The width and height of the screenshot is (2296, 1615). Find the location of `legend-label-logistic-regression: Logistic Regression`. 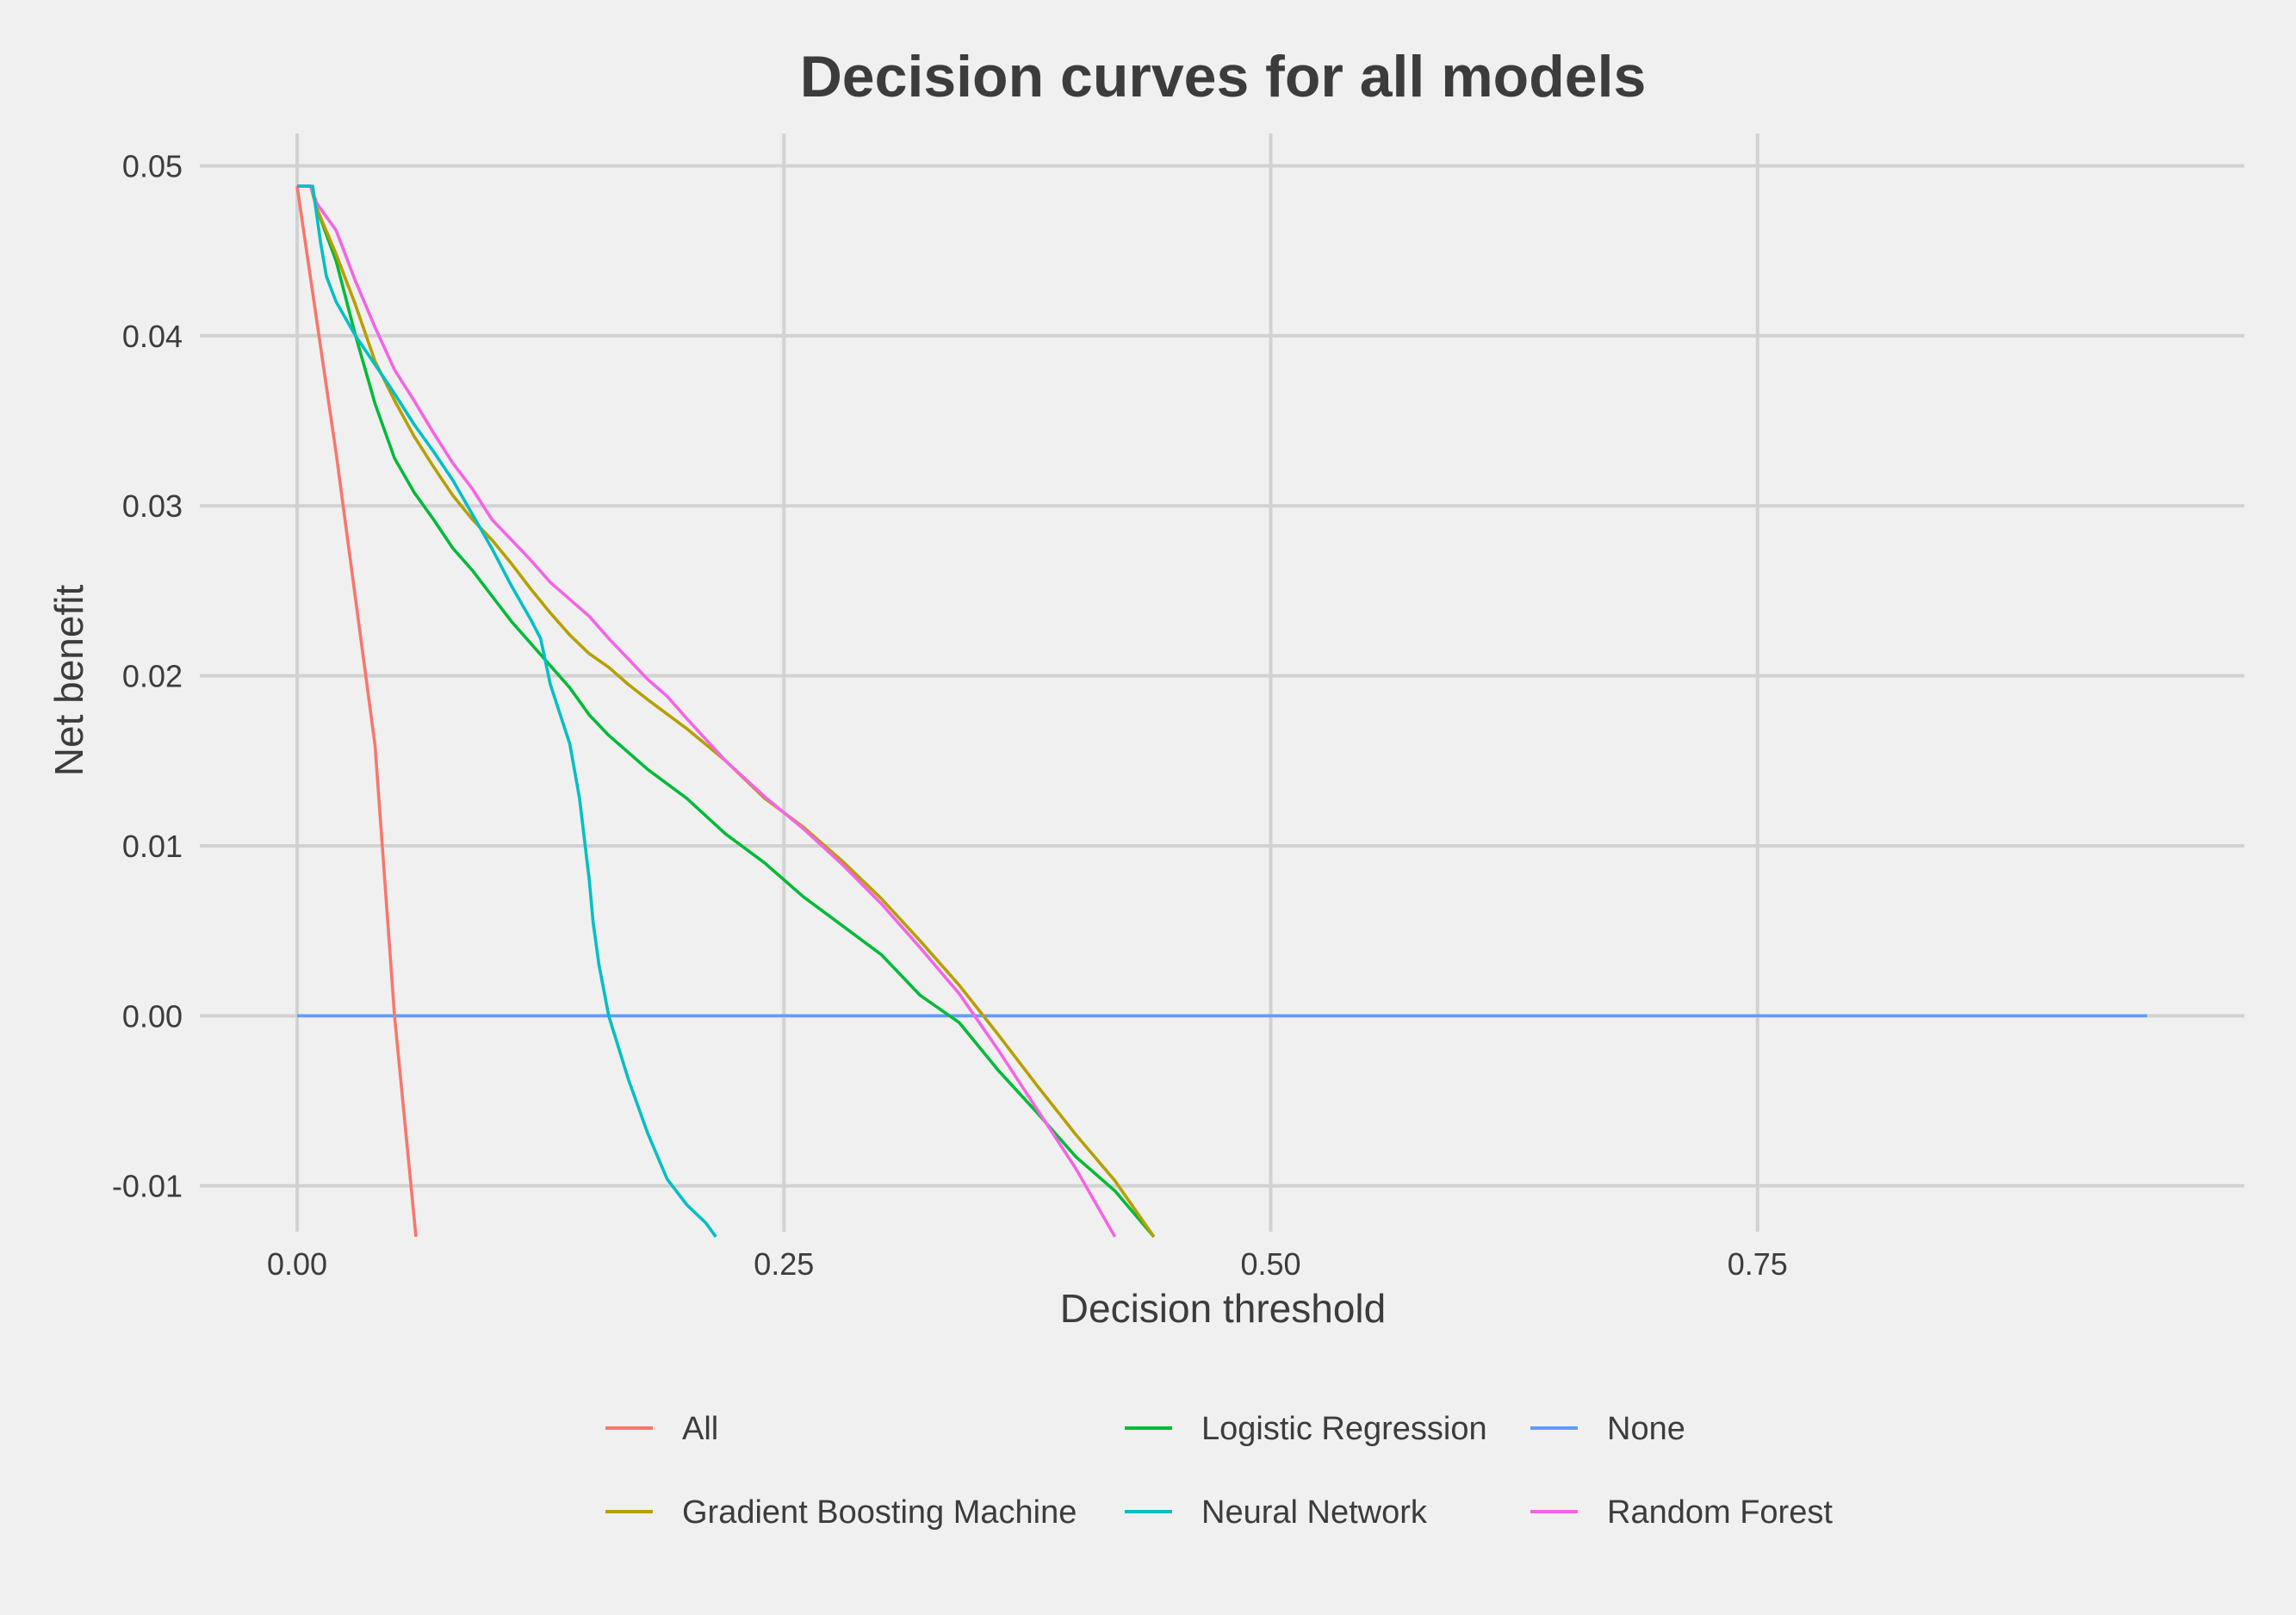

legend-label-logistic-regression: Logistic Regression is located at coordinates (1344, 1429).